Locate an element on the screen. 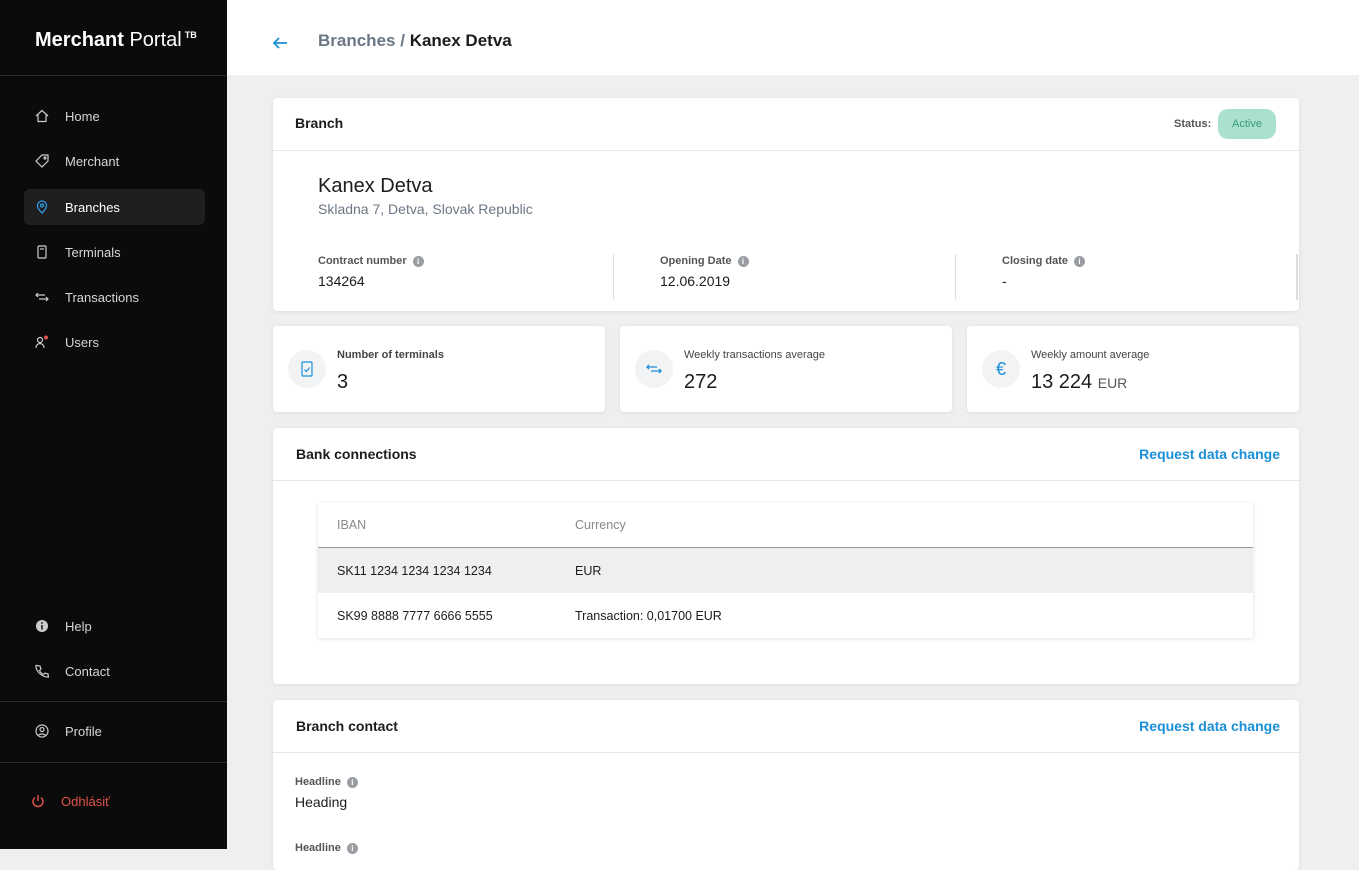 This screenshot has height=870, width=1359. nav-item: Branches is located at coordinates (114, 207).